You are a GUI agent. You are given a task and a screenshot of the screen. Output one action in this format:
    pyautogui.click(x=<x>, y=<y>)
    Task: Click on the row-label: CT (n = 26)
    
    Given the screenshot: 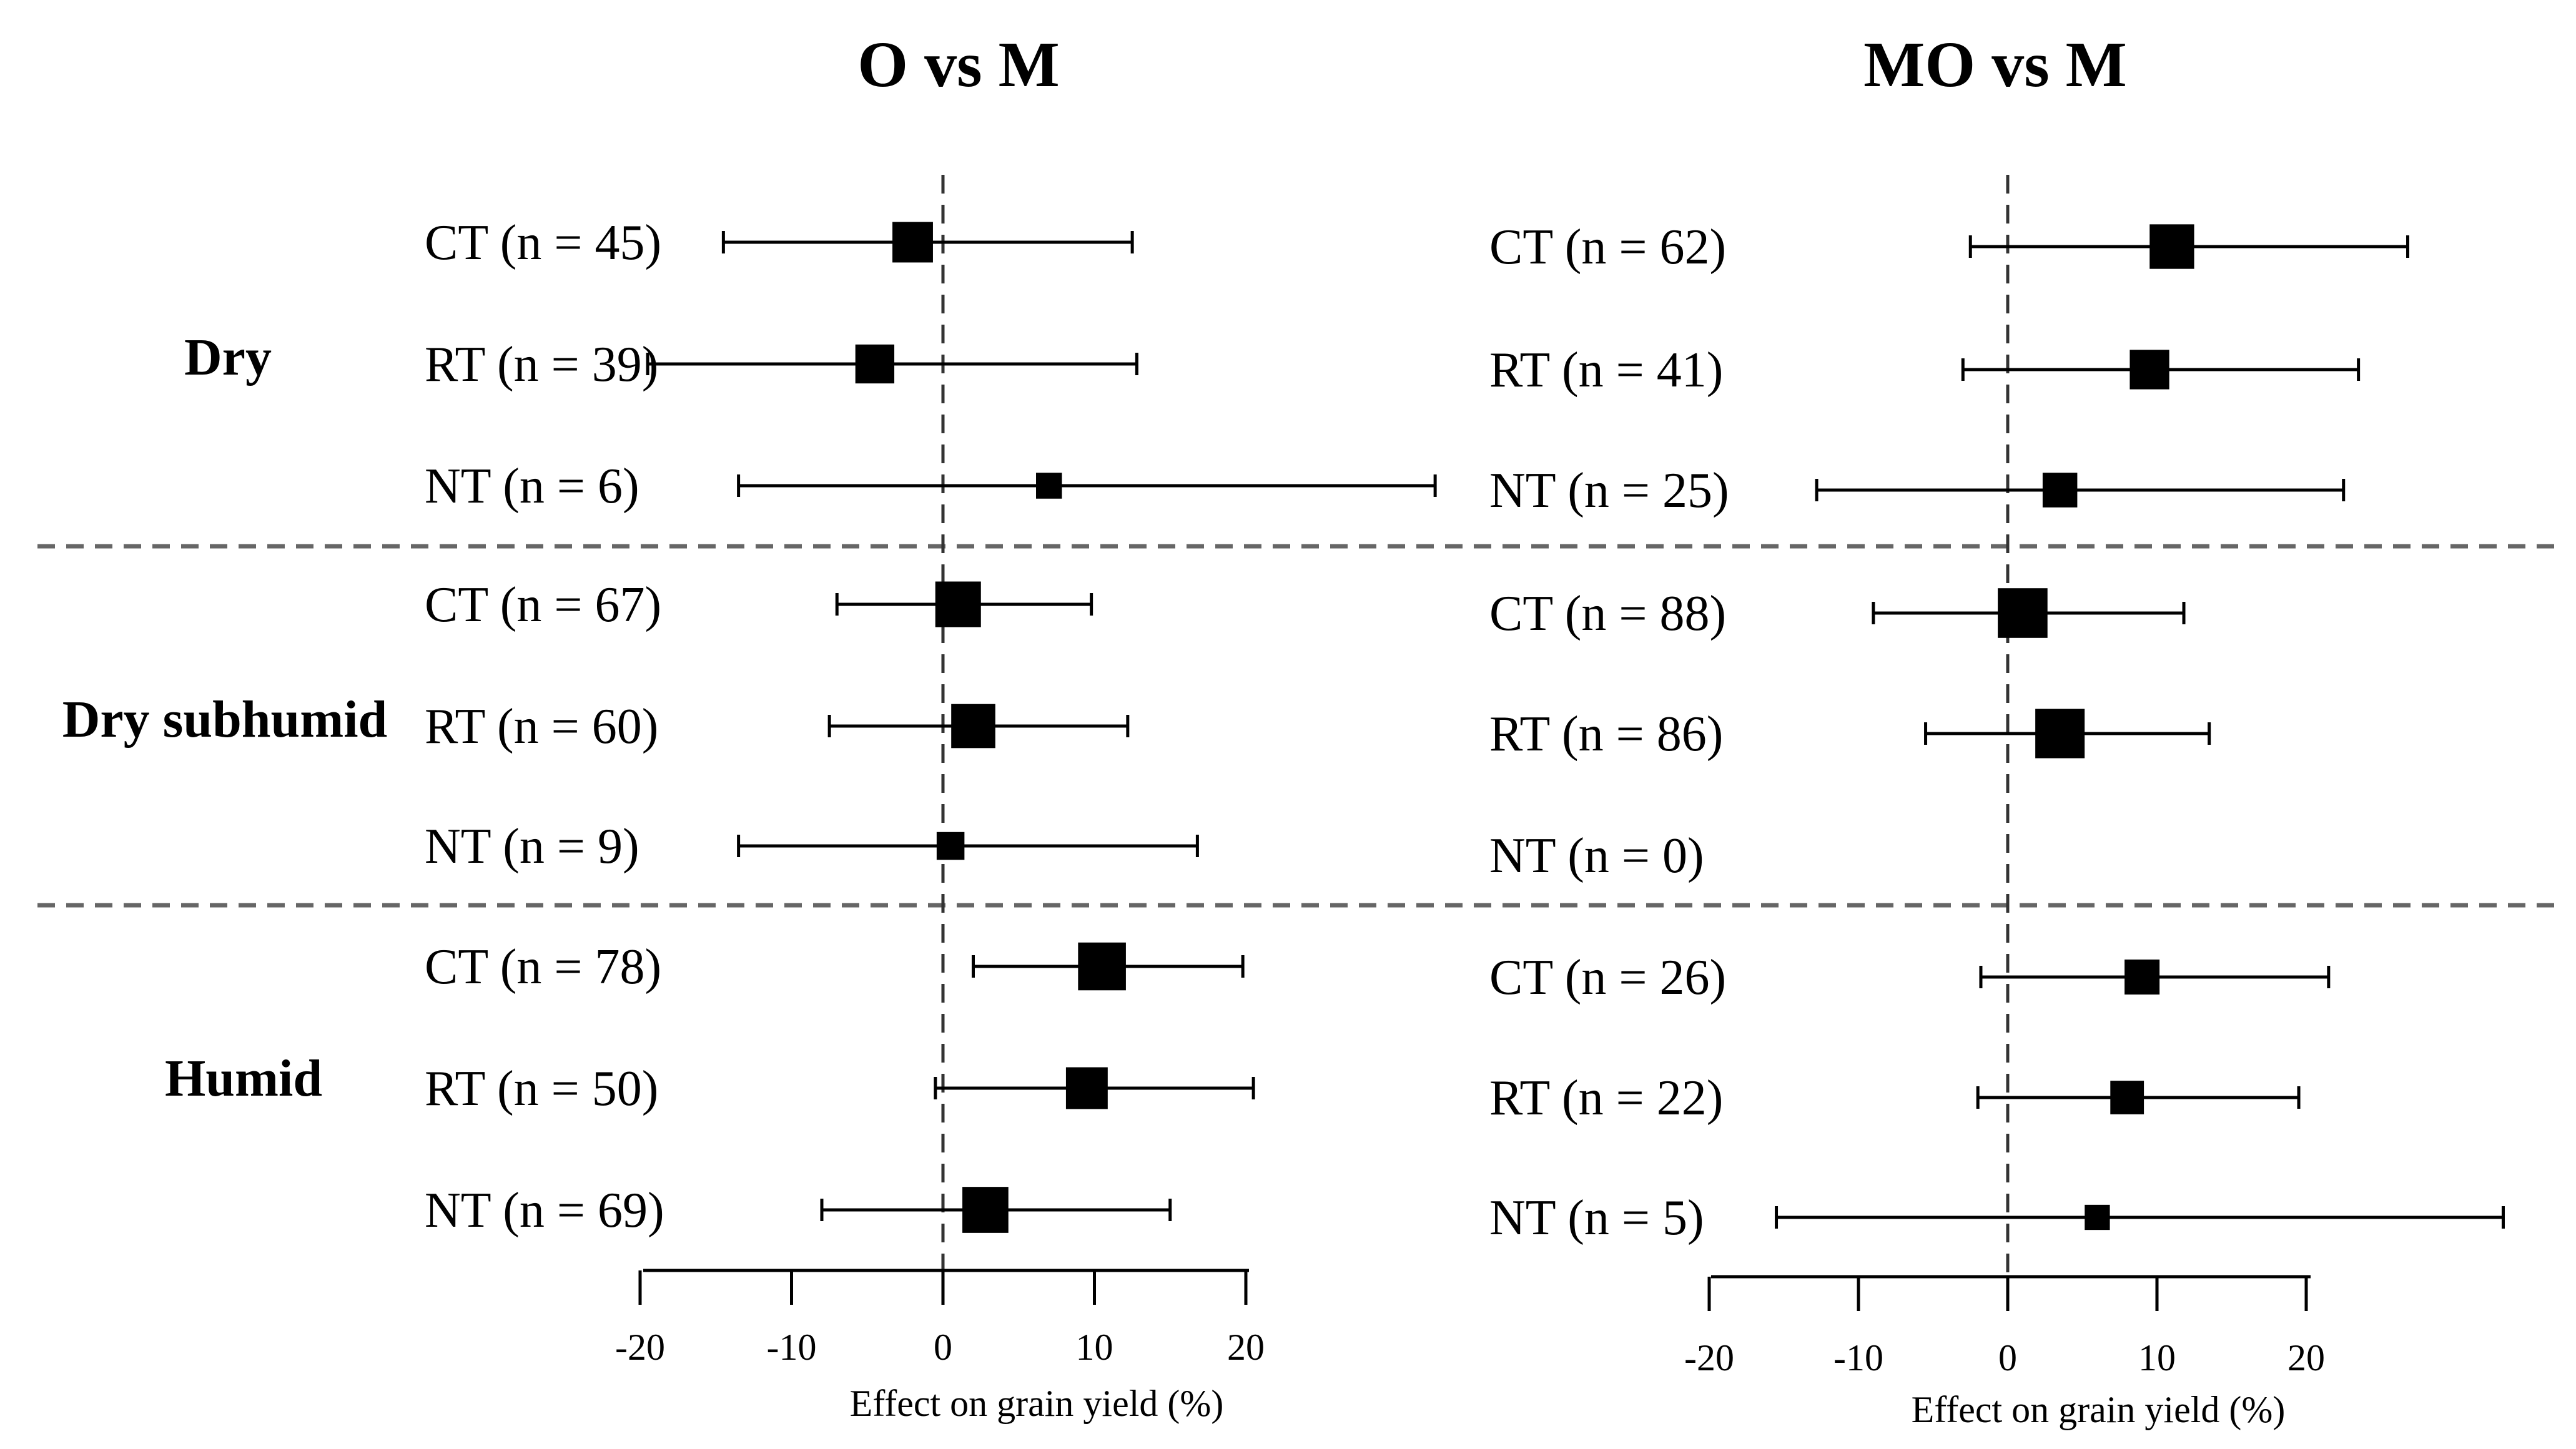 What is the action you would take?
    pyautogui.click(x=1607, y=977)
    